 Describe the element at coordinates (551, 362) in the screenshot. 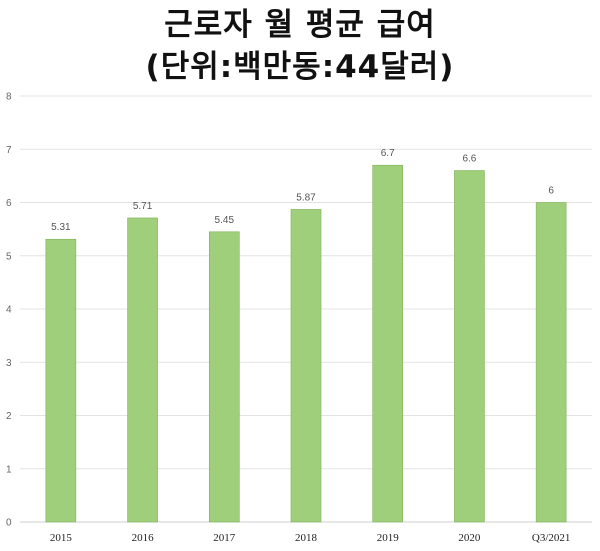

I see `bar-q3-2021` at that location.